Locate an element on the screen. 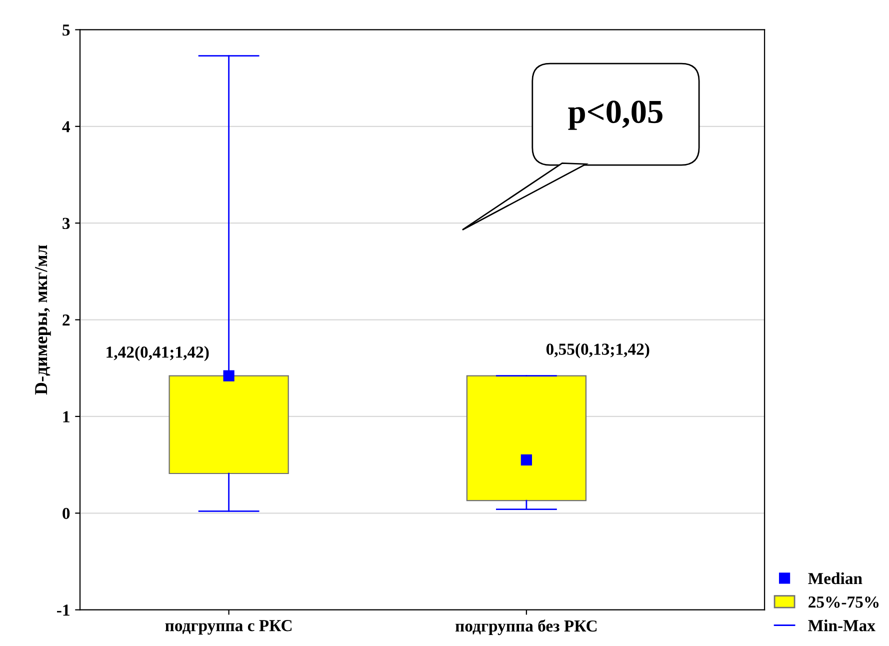  y-tick-label: 2 is located at coordinates (66, 320).